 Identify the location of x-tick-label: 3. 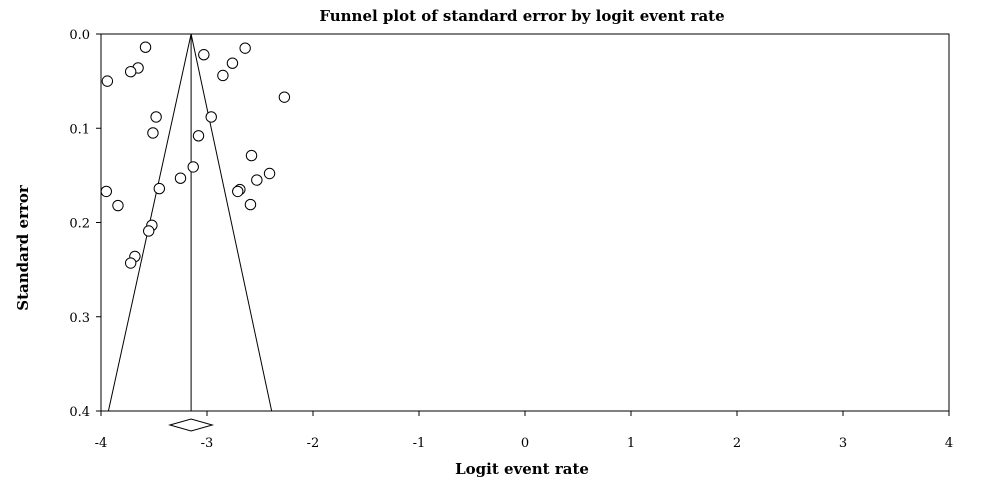
(843, 443).